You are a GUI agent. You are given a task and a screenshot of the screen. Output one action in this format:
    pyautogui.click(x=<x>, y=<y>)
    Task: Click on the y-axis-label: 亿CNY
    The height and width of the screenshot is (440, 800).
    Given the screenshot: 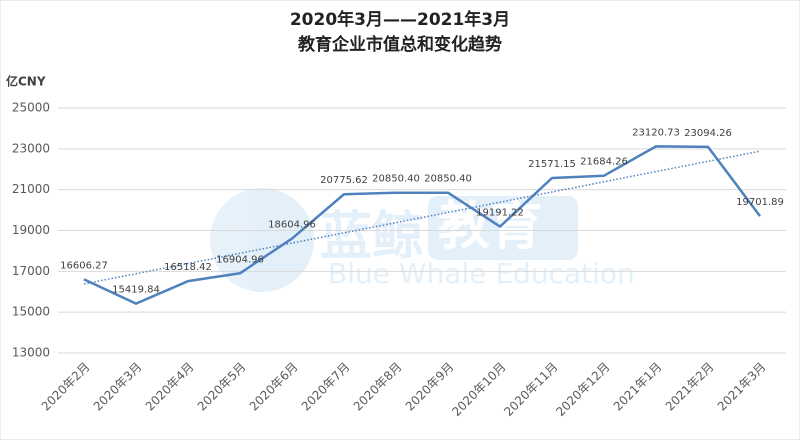 What is the action you would take?
    pyautogui.click(x=26, y=81)
    